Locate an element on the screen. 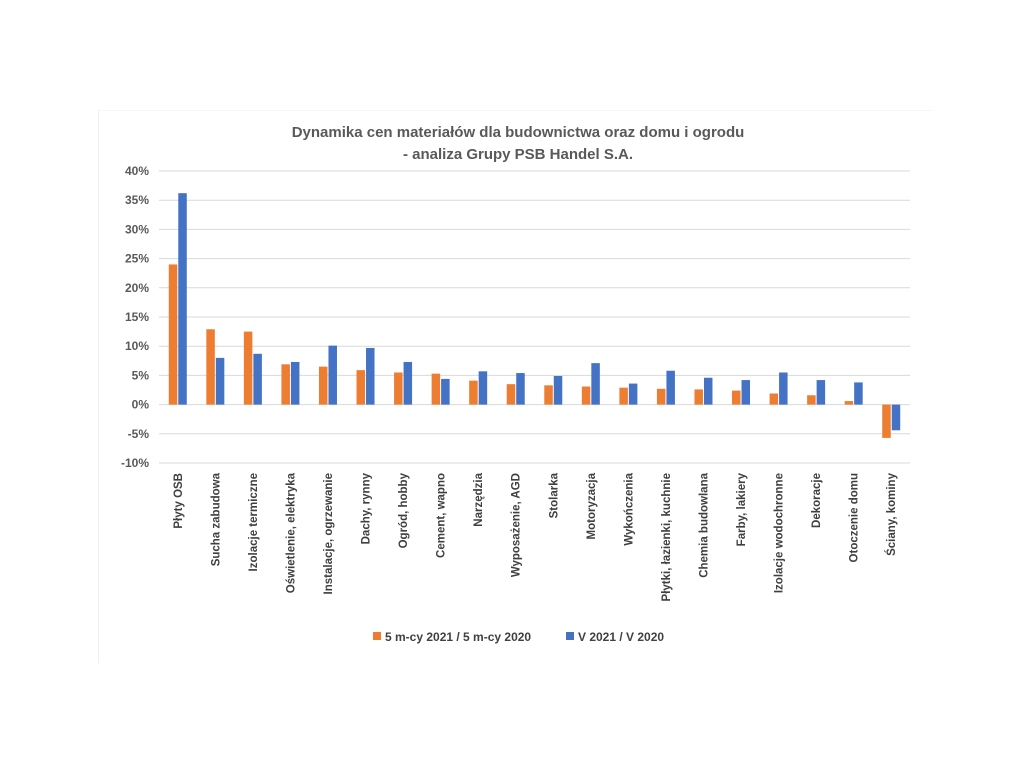 This screenshot has height=768, width=1024. x-category-label: Dachy, rynny is located at coordinates (367, 508).